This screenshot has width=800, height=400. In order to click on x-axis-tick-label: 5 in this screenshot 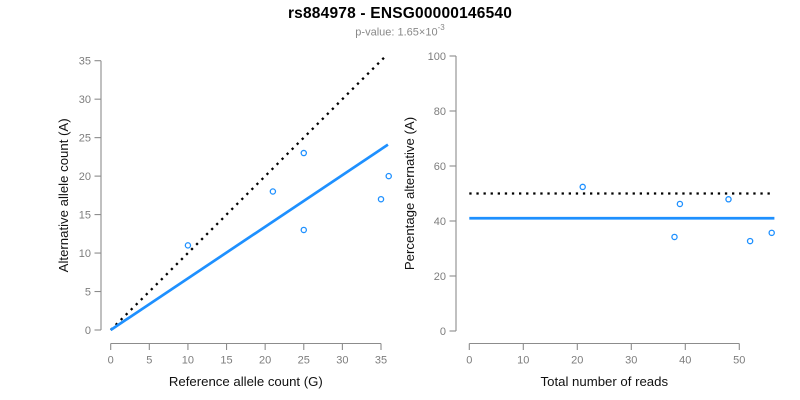, I will do `click(149, 361)`.